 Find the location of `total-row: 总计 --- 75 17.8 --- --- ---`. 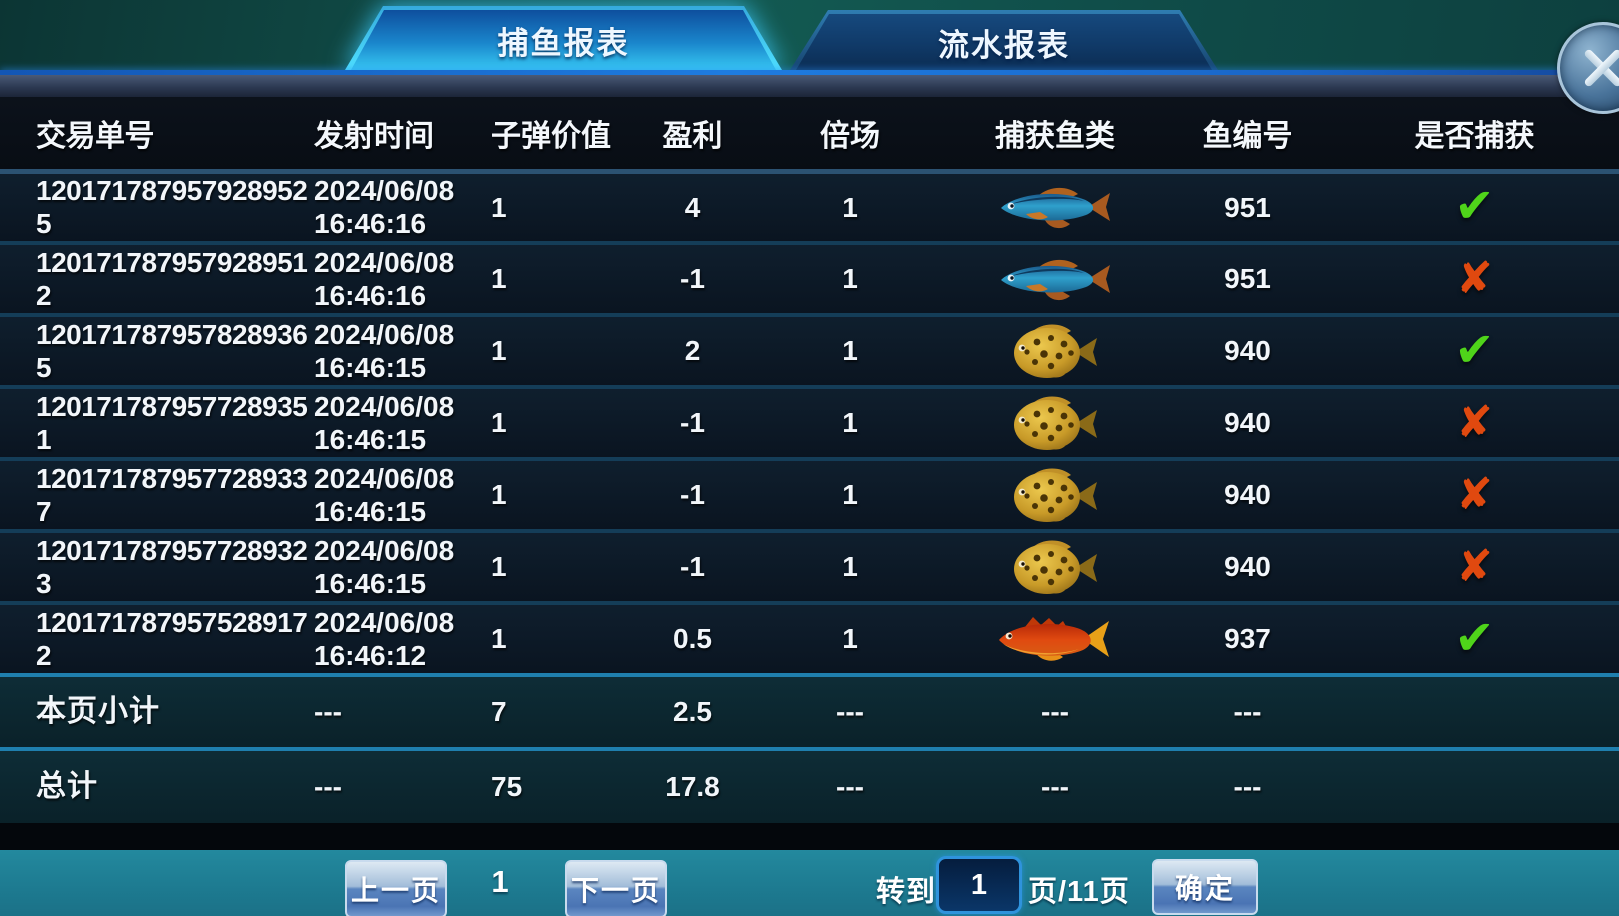

total-row: 总计 --- 75 17.8 --- --- --- is located at coordinates (809, 785).